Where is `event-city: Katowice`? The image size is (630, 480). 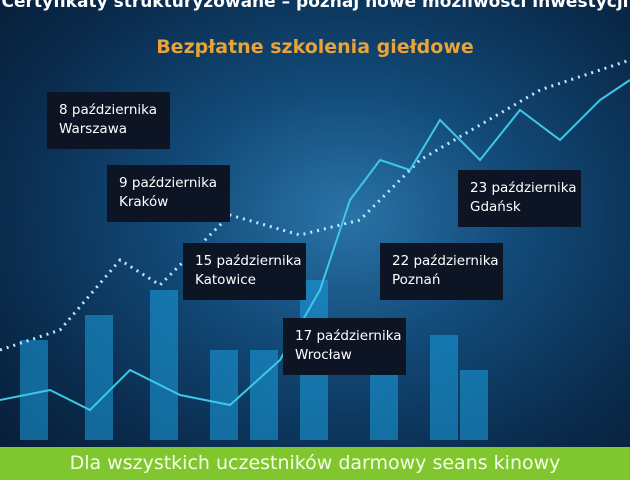
event-city: Katowice is located at coordinates (225, 280).